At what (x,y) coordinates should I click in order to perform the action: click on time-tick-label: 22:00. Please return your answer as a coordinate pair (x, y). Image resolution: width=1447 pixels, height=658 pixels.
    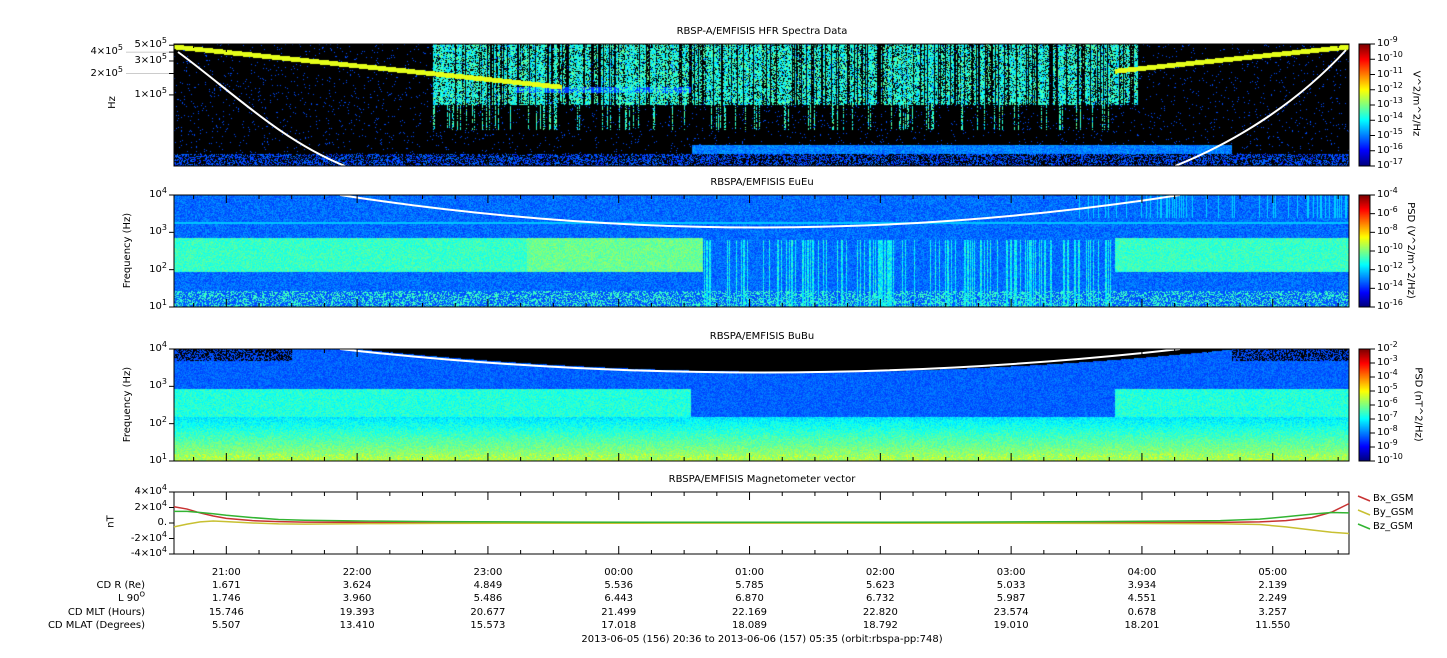
    Looking at the image, I should click on (357, 572).